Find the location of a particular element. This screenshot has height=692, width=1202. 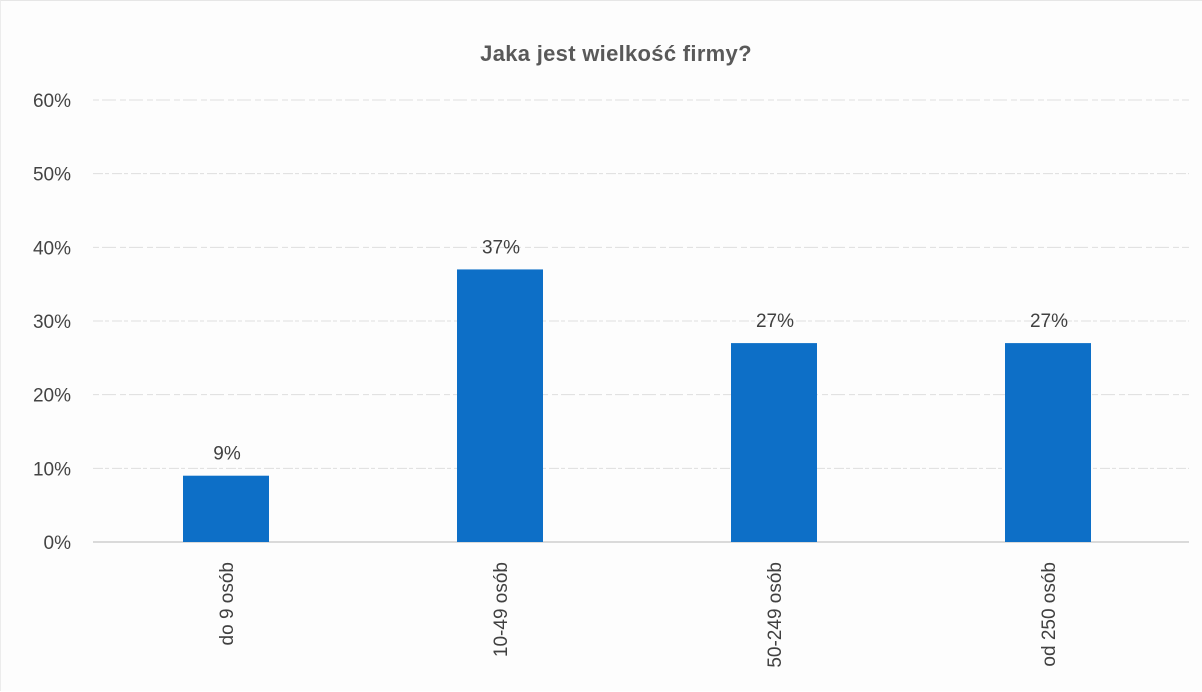

y-tick-label: 30% is located at coordinates (52, 322).